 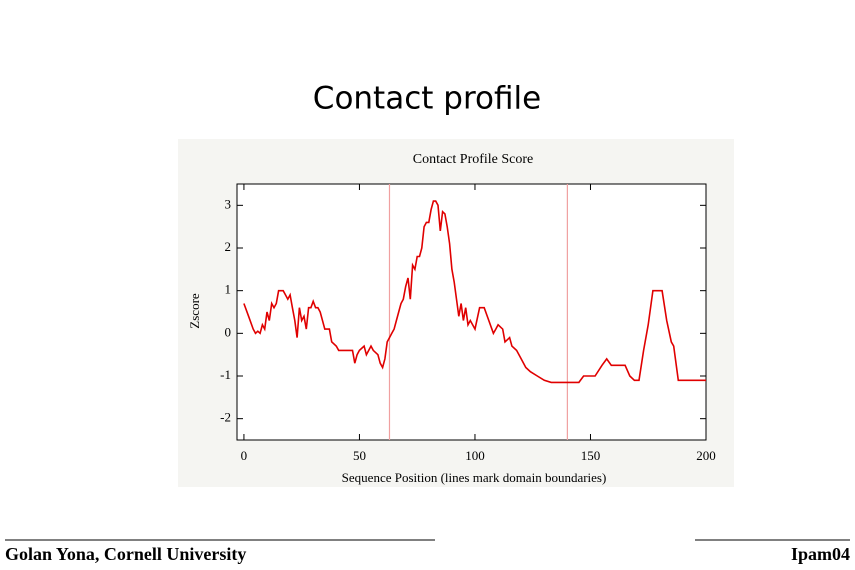 What do you see at coordinates (225, 374) in the screenshot?
I see `y-tick-label: -1` at bounding box center [225, 374].